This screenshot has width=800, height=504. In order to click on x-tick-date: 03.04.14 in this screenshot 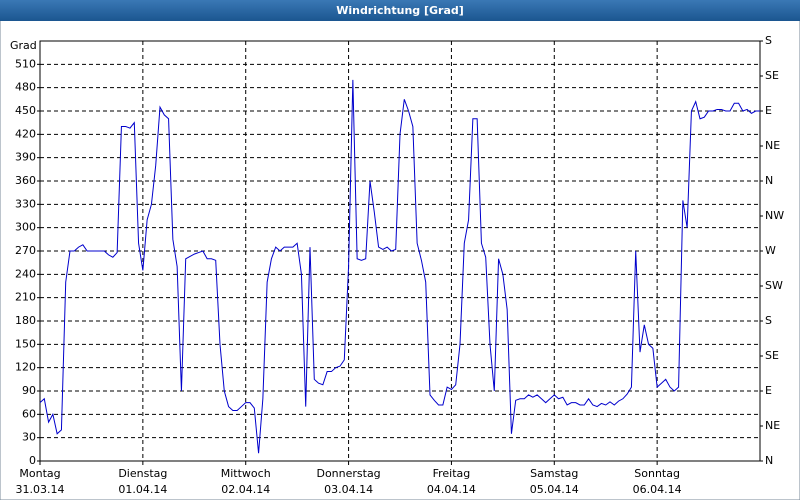, I will do `click(348, 489)`.